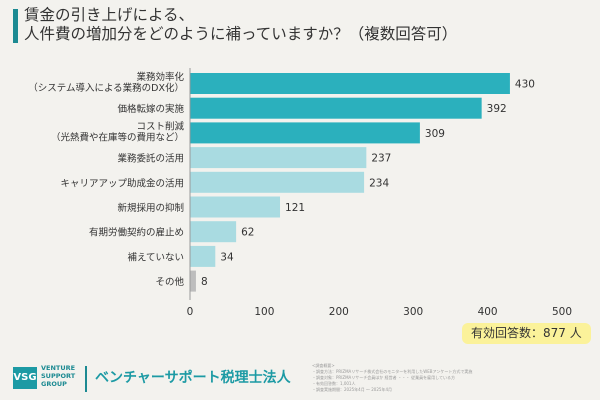 Image resolution: width=600 pixels, height=400 pixels. I want to click on title-accent-bar, so click(15, 26).